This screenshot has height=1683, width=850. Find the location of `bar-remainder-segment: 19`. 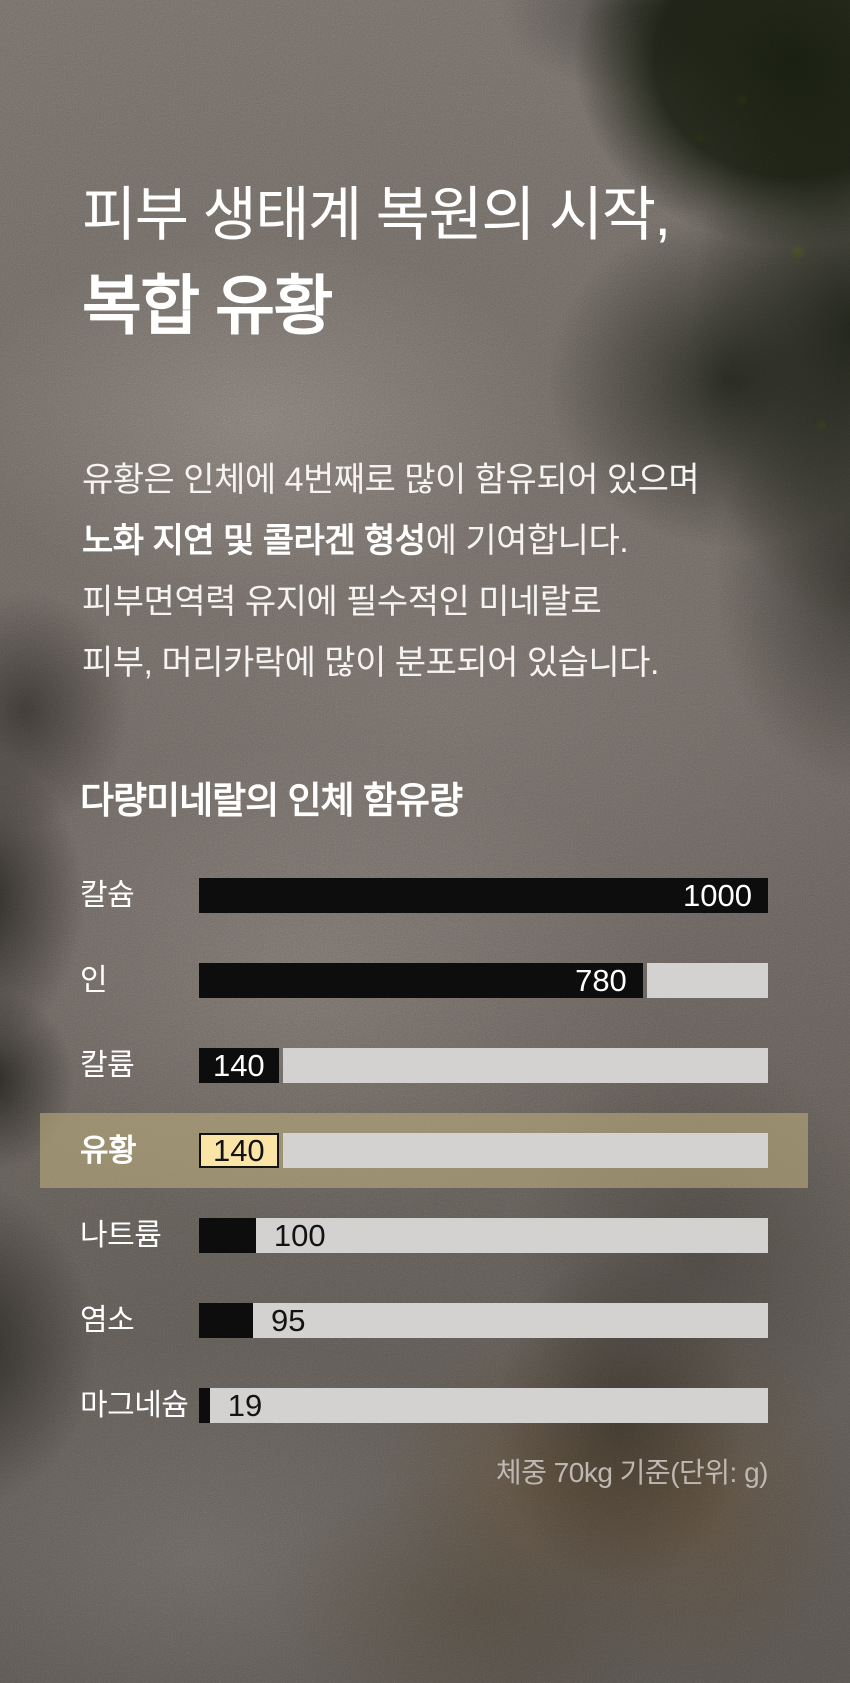

bar-remainder-segment: 19 is located at coordinates (488, 1405).